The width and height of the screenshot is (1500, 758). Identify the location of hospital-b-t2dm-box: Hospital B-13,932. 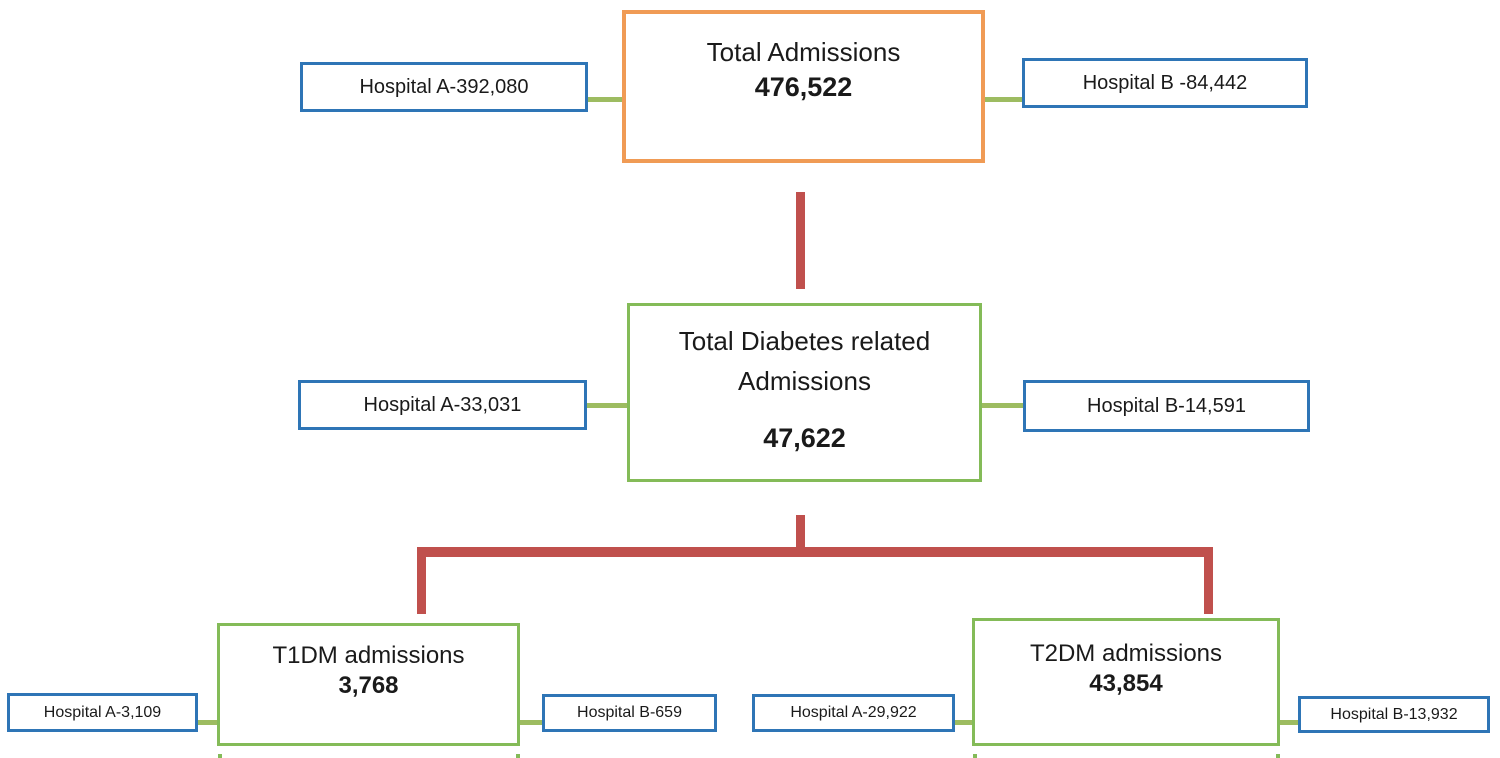
(1394, 714).